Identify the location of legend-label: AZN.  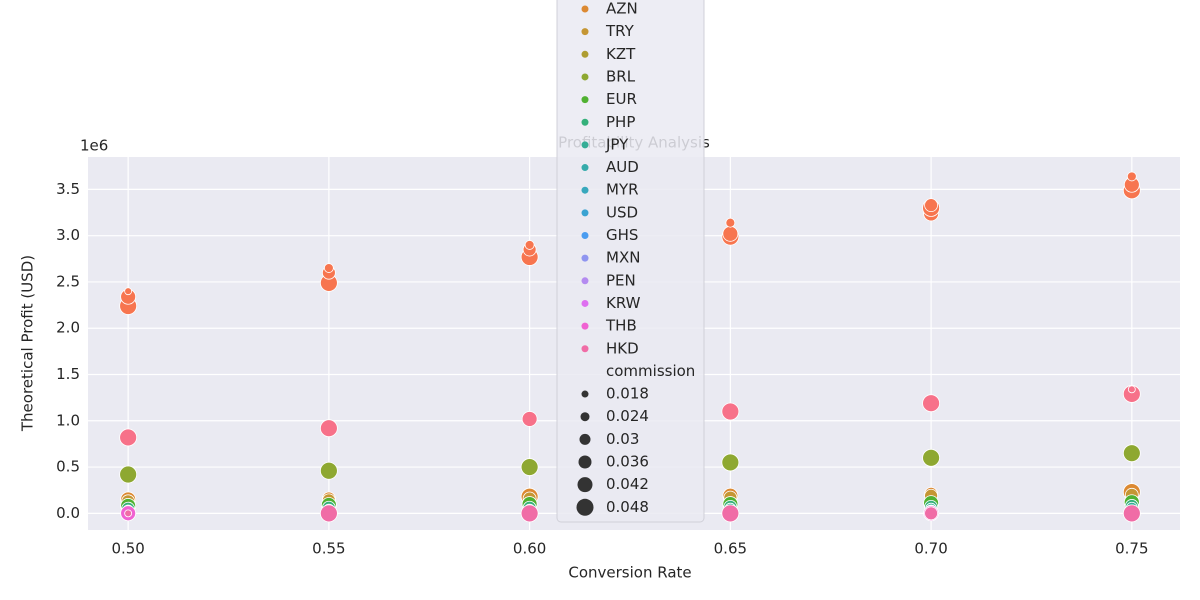
(622, 9).